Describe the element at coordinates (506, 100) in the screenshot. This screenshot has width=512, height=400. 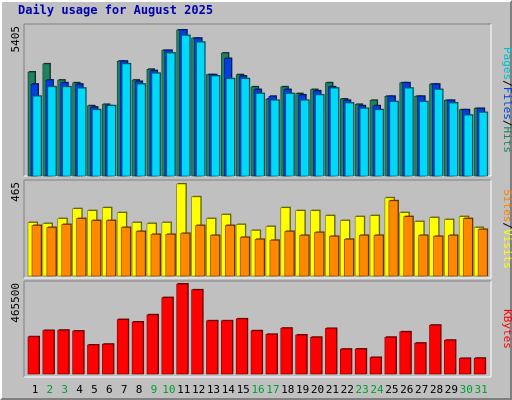
I see `legend-hits-files-pages: Pages/Files/Hits` at that location.